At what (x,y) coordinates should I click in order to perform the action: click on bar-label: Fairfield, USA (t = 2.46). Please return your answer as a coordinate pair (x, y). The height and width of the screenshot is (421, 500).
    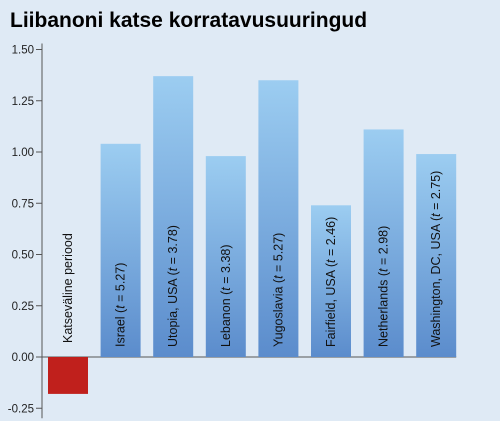
    Looking at the image, I should click on (331, 282).